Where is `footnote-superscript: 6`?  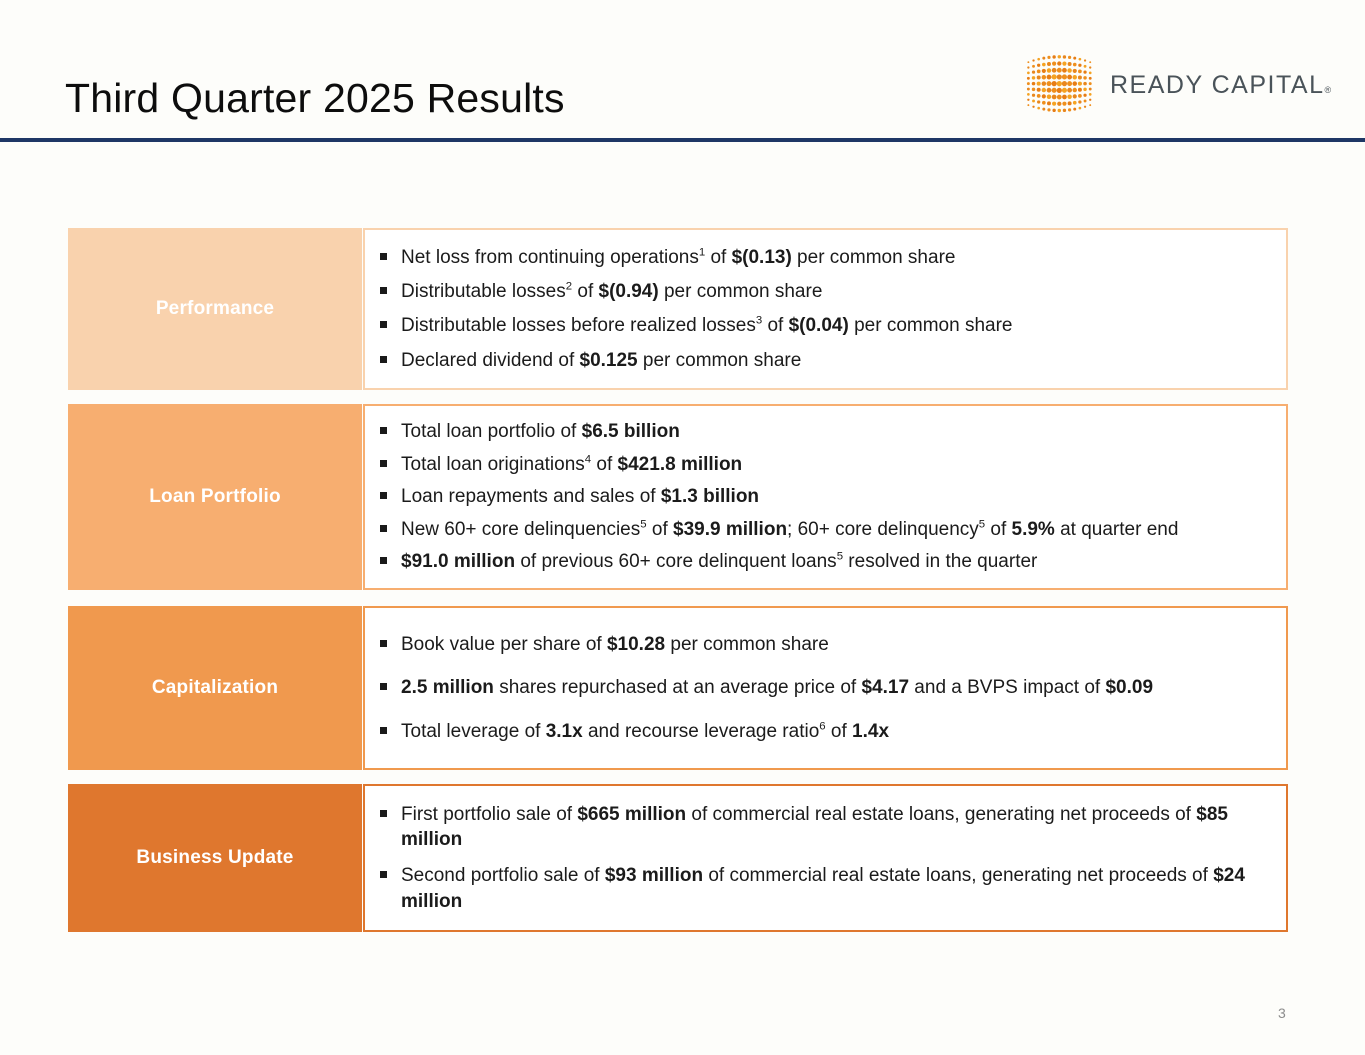 footnote-superscript: 6 is located at coordinates (822, 726).